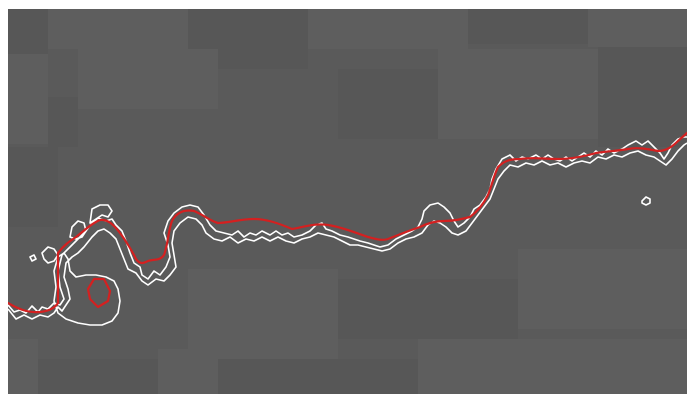  I want to click on contour-dot-left, so click(33, 258).